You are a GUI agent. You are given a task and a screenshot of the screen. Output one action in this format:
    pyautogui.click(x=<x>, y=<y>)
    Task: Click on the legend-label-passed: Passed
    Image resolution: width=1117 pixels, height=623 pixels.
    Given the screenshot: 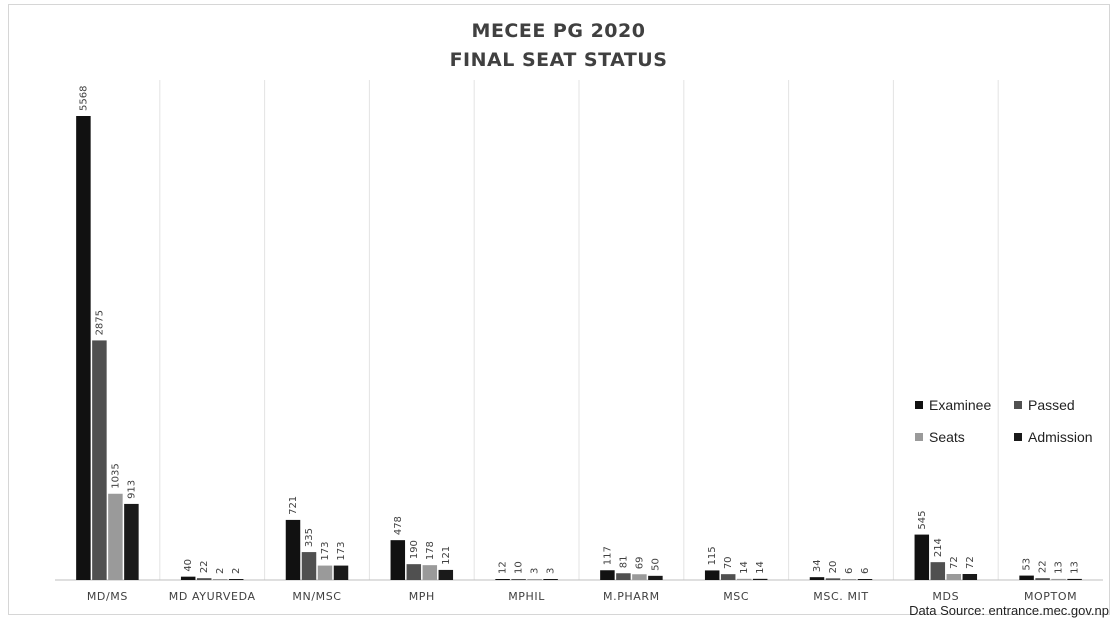 What is the action you would take?
    pyautogui.click(x=1051, y=405)
    